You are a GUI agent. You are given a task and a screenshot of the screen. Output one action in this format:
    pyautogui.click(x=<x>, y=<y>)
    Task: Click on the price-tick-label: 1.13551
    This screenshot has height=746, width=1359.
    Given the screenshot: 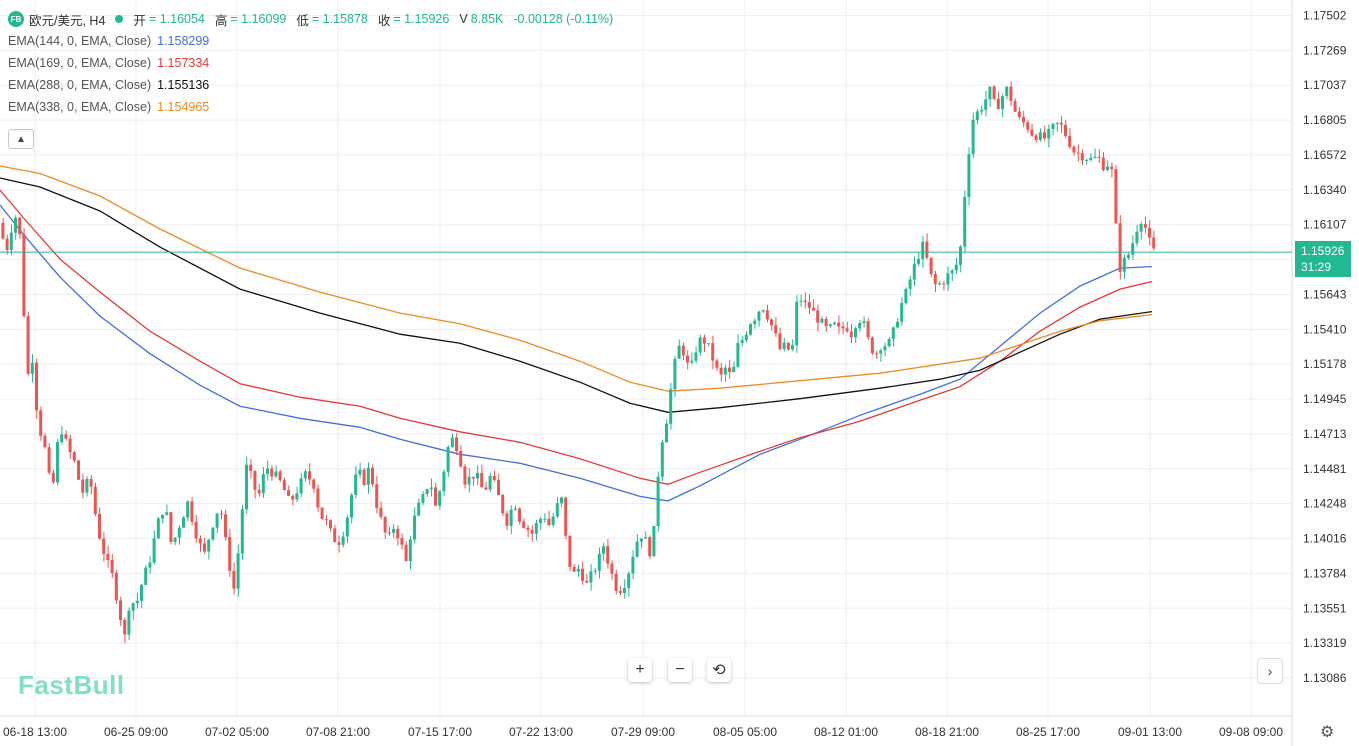 What is the action you would take?
    pyautogui.click(x=1325, y=608)
    